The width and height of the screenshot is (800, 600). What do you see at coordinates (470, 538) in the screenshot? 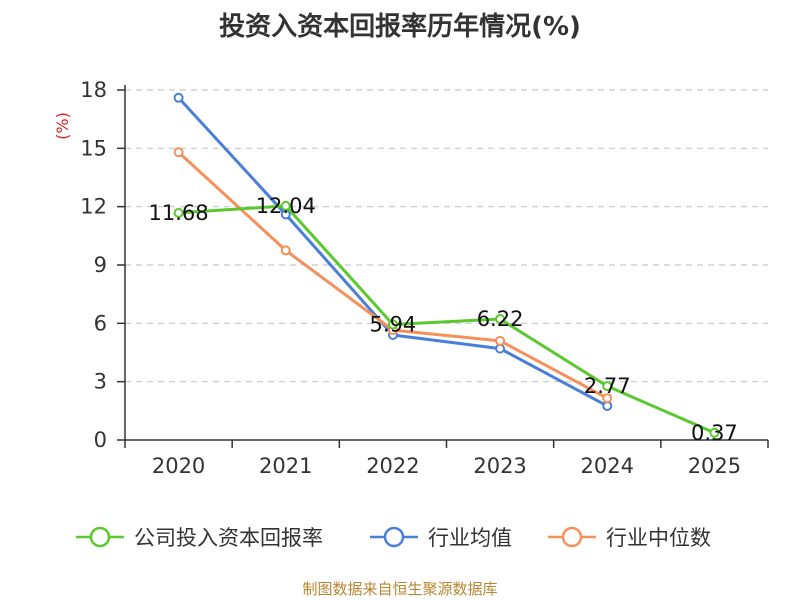
I see `legend-label-1: 行业均值` at bounding box center [470, 538].